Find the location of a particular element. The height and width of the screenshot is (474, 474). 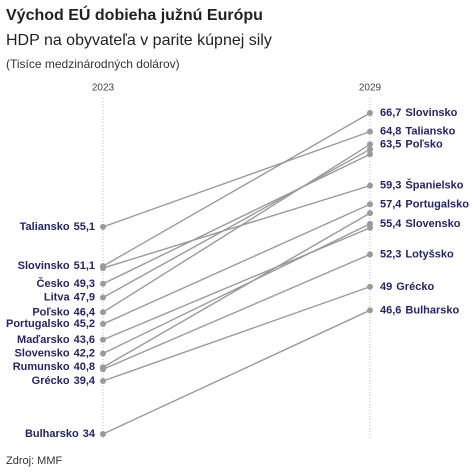

source: Zdroj: MMF is located at coordinates (34, 461).